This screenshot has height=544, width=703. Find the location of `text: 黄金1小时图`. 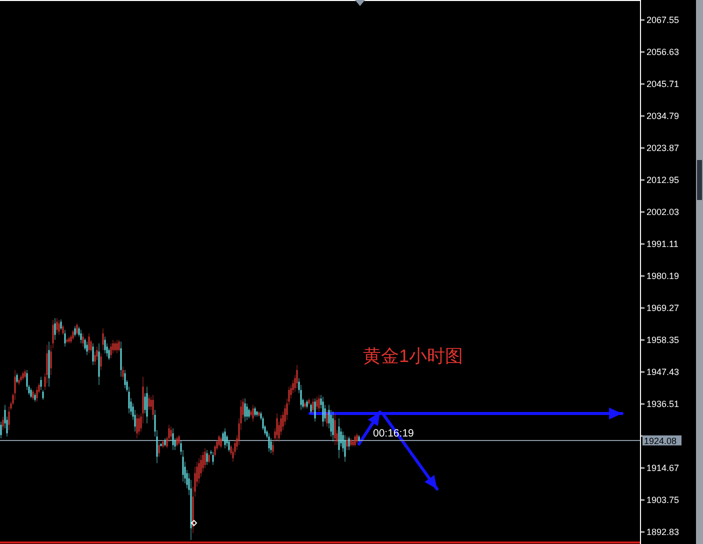

text: 黄金1小时图 is located at coordinates (413, 356).